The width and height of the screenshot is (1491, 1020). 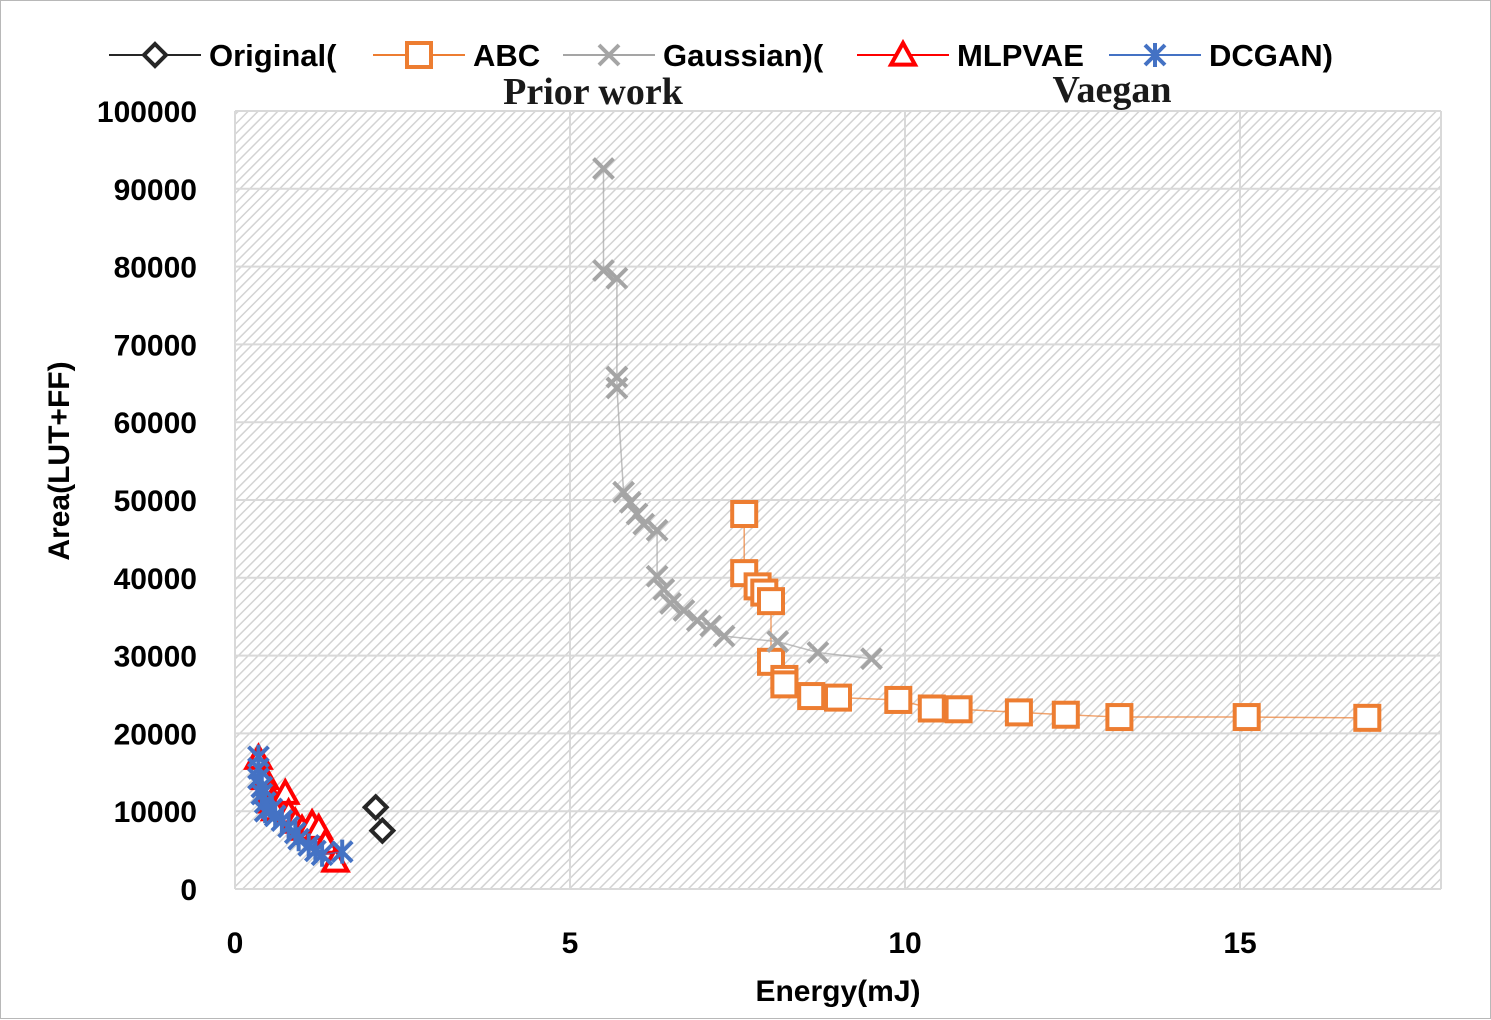 What do you see at coordinates (235, 943) in the screenshot?
I see `x-tick-label: 0` at bounding box center [235, 943].